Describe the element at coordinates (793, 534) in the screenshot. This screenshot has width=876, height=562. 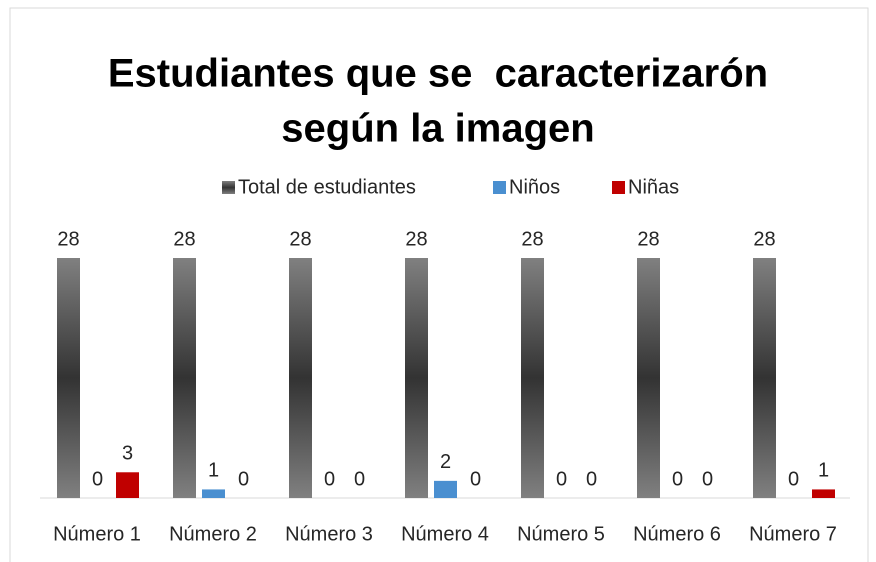
I see `x-tick-label: Número 7` at that location.